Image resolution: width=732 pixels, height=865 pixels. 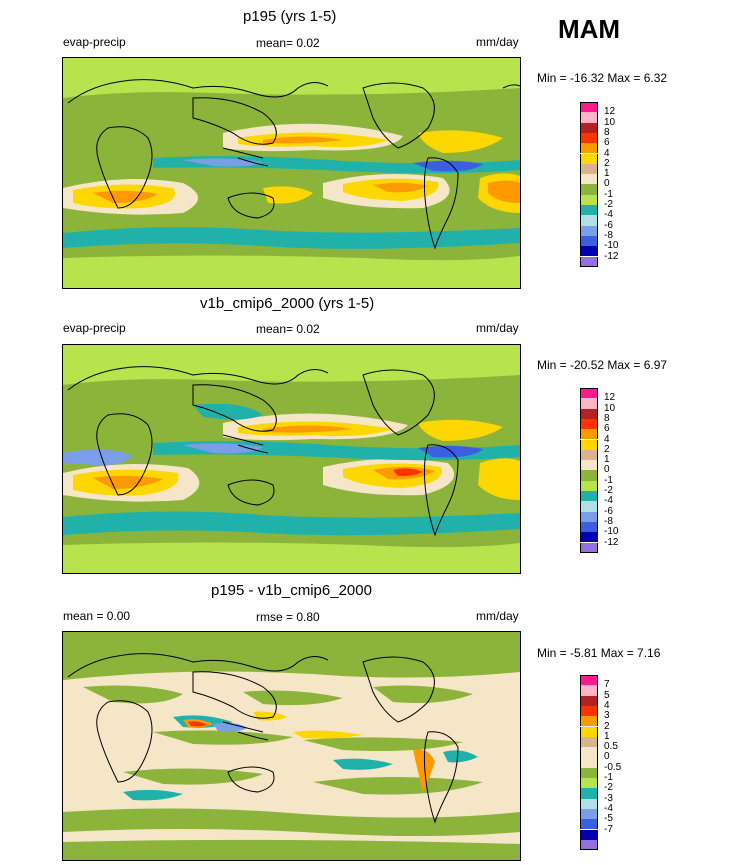 I want to click on legend-label: 0.5, so click(x=611, y=747).